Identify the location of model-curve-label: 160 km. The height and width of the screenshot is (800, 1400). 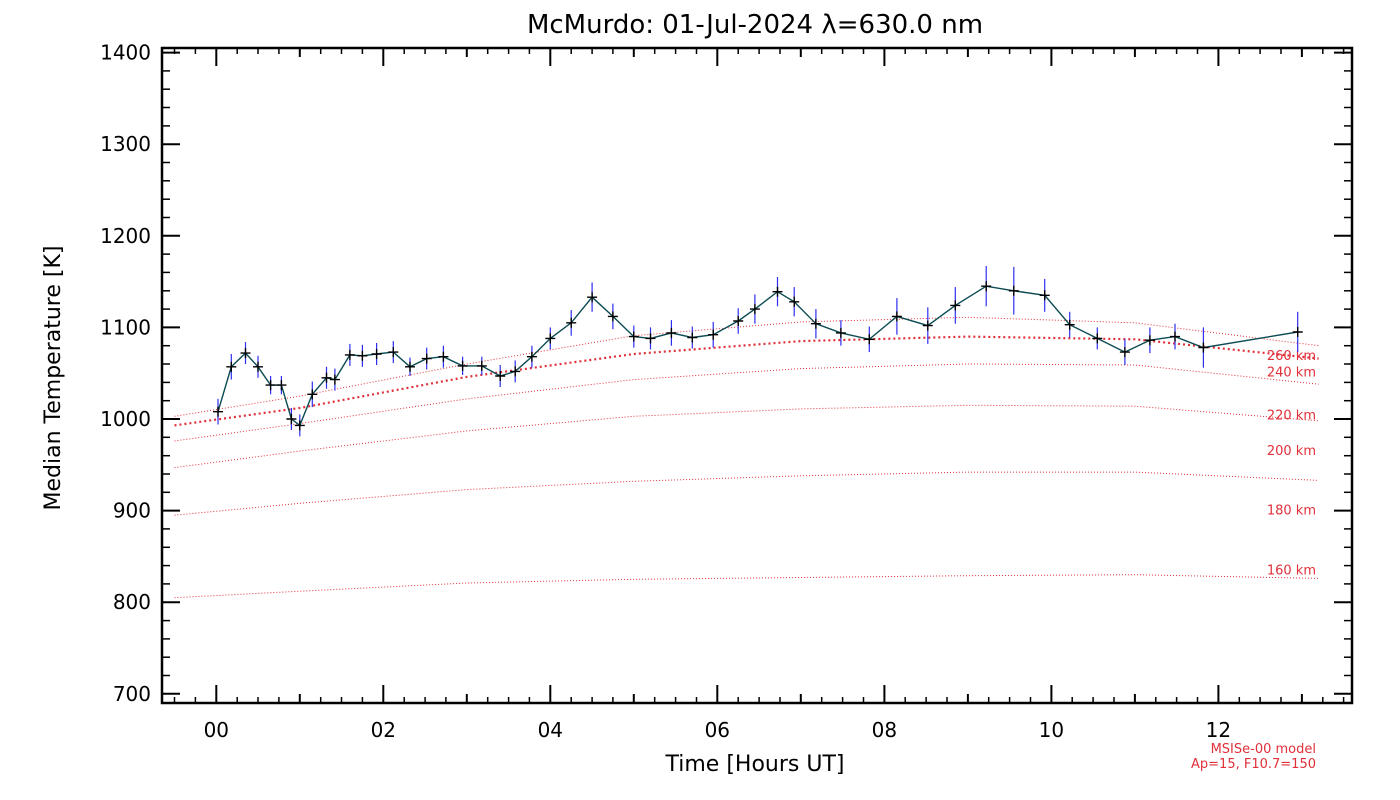
(1291, 570).